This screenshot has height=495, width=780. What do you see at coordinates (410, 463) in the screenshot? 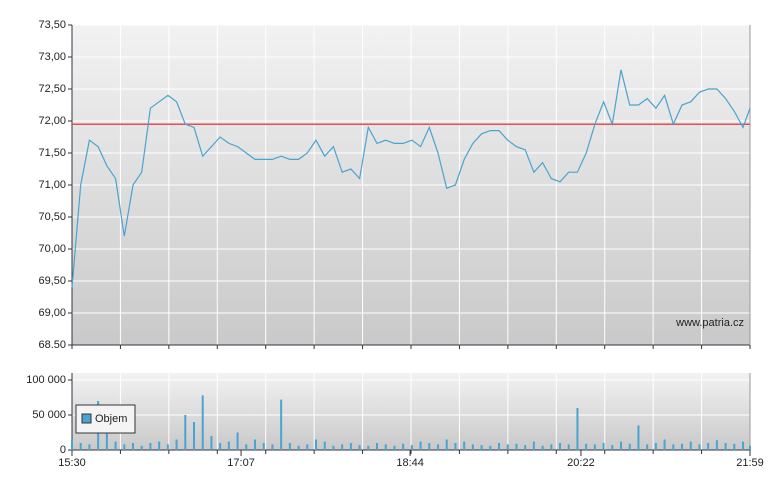
I see `x-tick-label: 18:44` at bounding box center [410, 463].